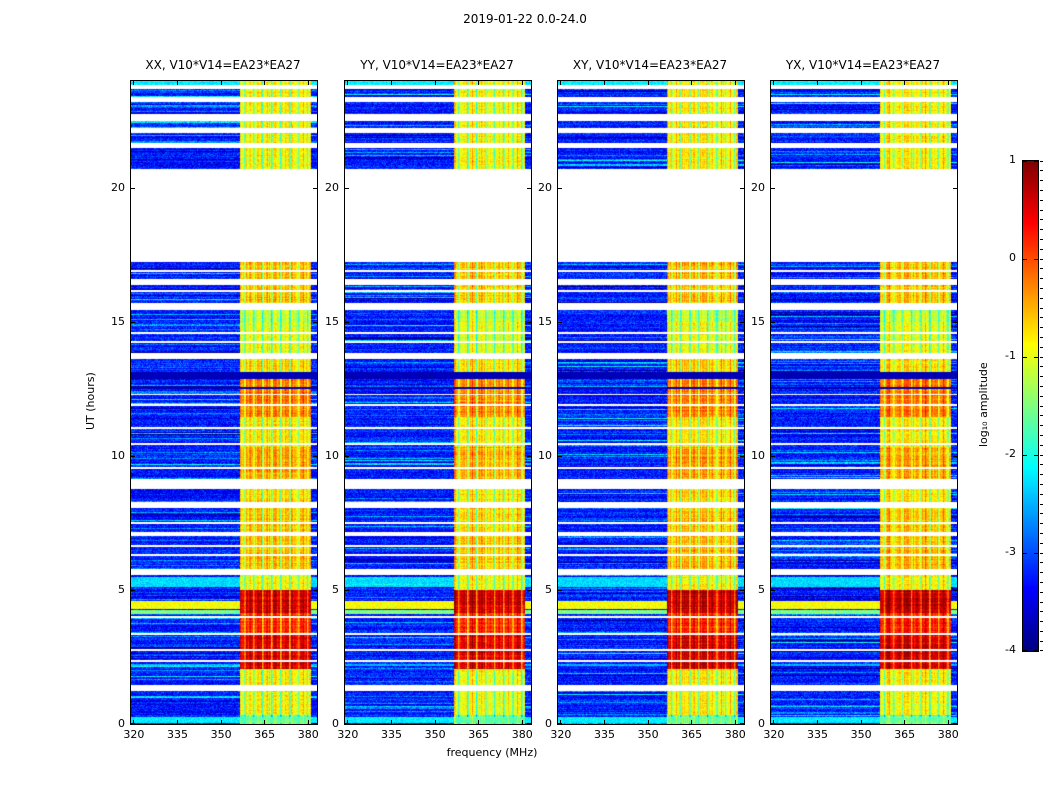 This screenshot has width=1050, height=800. What do you see at coordinates (548, 723) in the screenshot?
I see `y-tick-label: 0` at bounding box center [548, 723].